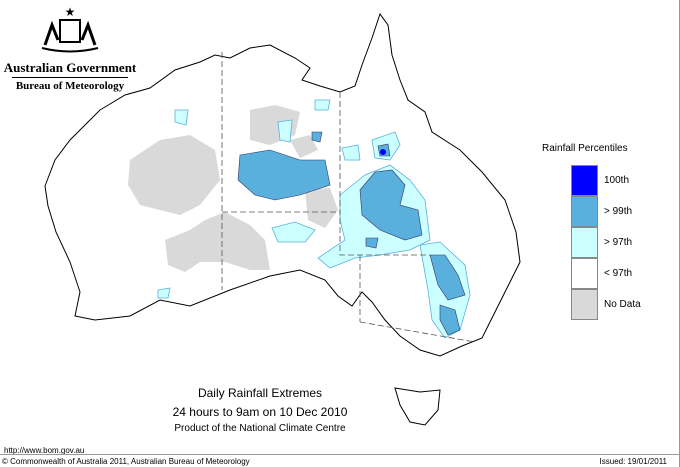  What do you see at coordinates (618, 273) in the screenshot?
I see `legend-label: < 97th` at bounding box center [618, 273].